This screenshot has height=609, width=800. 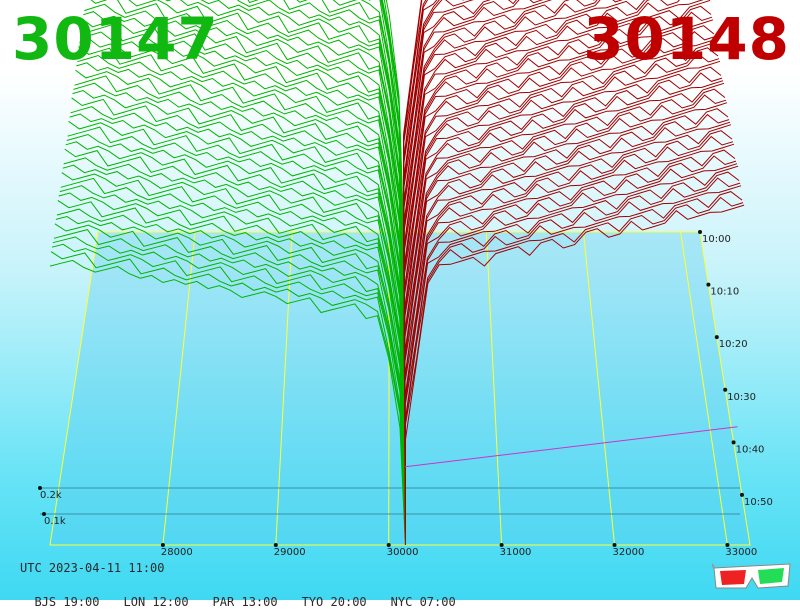 What do you see at coordinates (758, 502) in the screenshot?
I see `z-tick-label: 10:50` at bounding box center [758, 502].